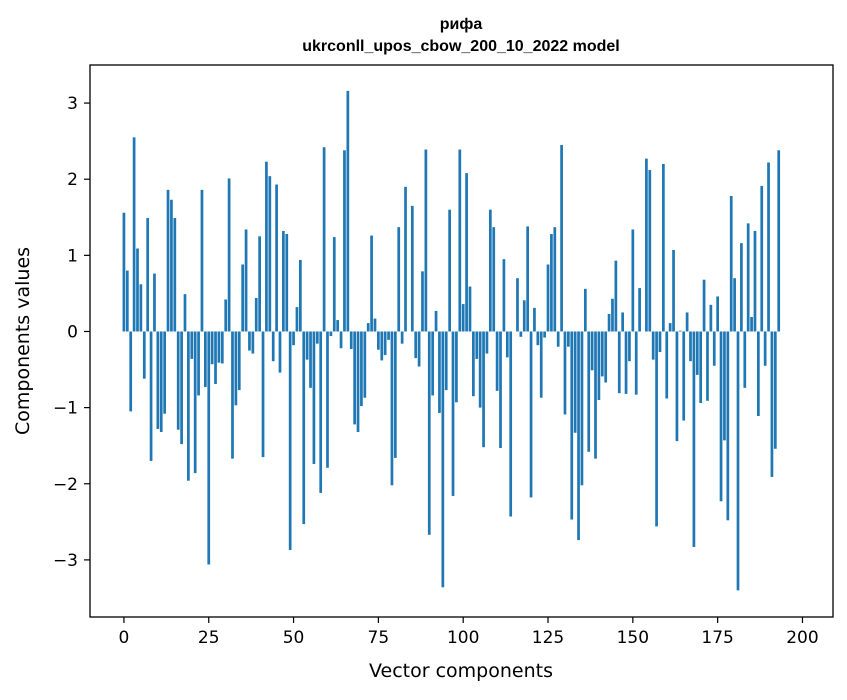  Describe the element at coordinates (469, 632) in the screenshot. I see `x-ticks-group: 0 25 50 75 100 125 150 175 200` at that location.